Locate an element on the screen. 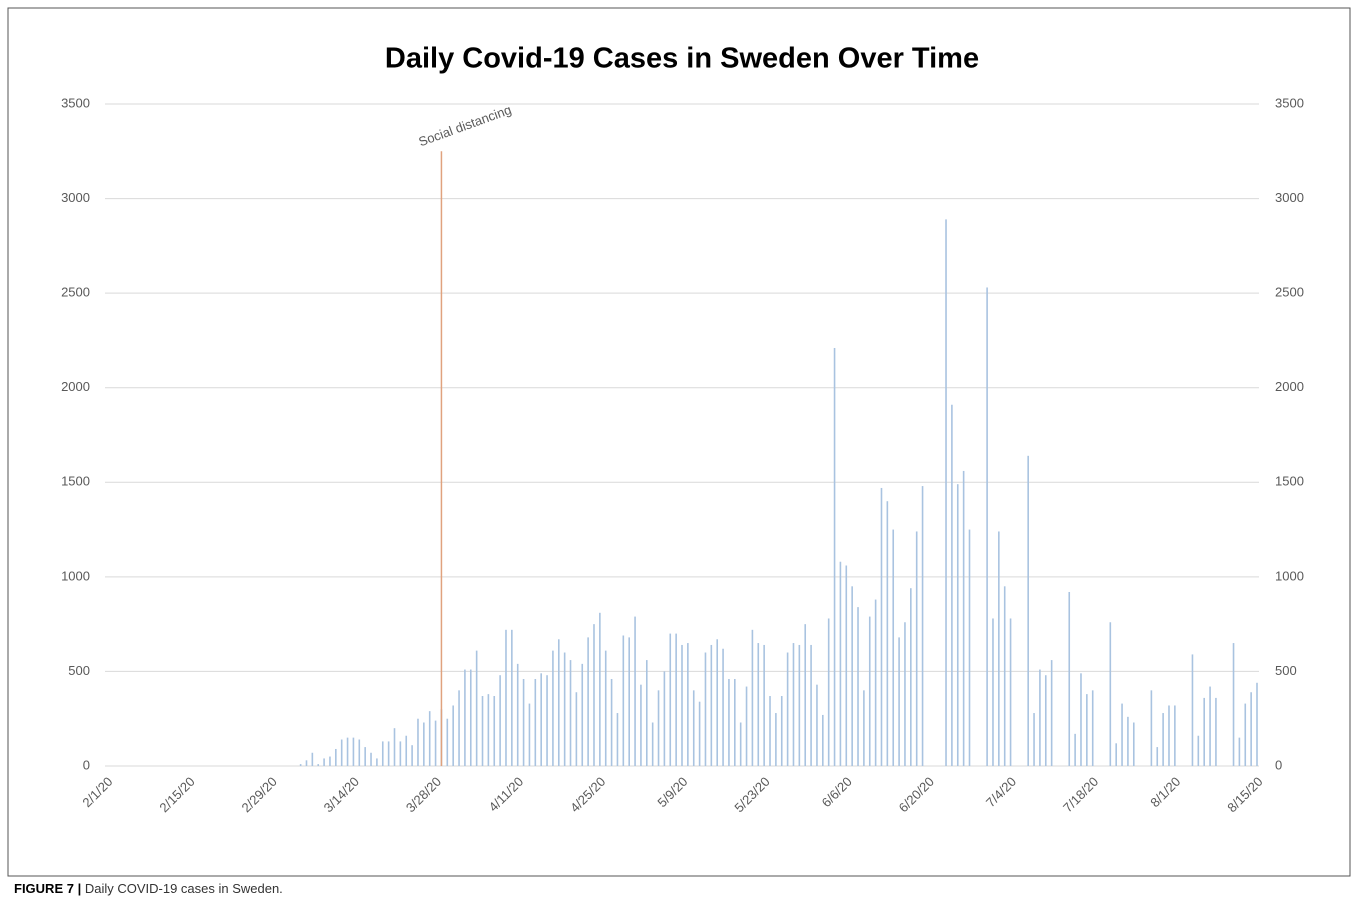 The width and height of the screenshot is (1358, 911). y2-tick-label: 3000 is located at coordinates (1289, 197).